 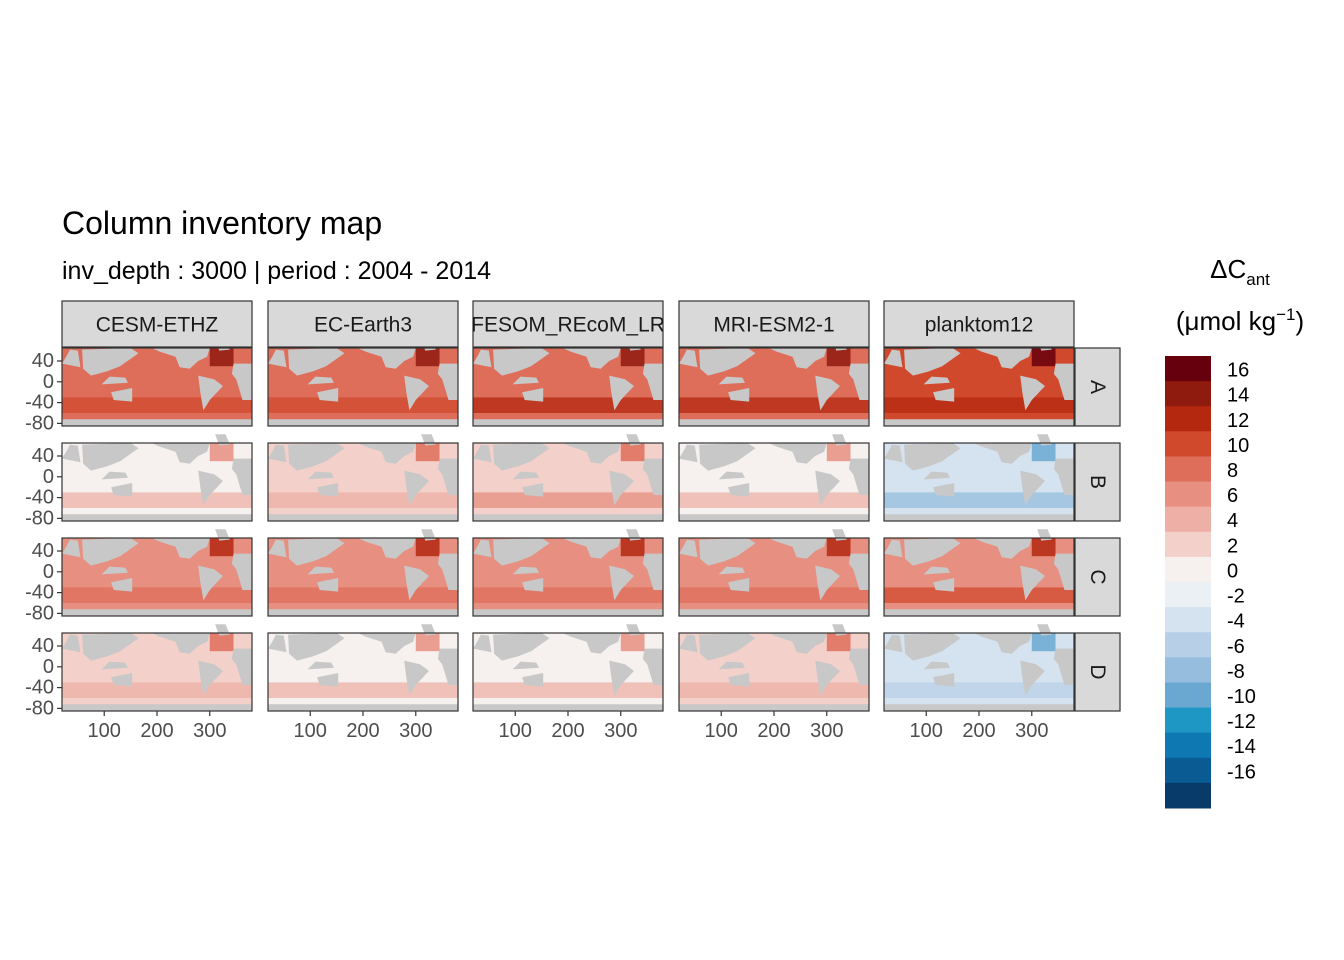 What do you see at coordinates (1232, 571) in the screenshot?
I see `legend-label: 0` at bounding box center [1232, 571].